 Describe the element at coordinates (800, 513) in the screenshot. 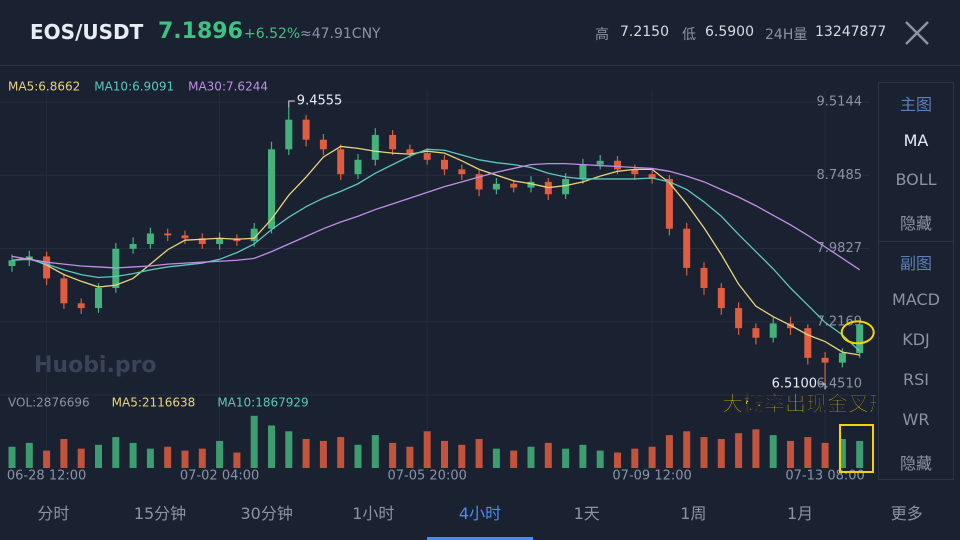

I see `interval-tab: 1月` at that location.